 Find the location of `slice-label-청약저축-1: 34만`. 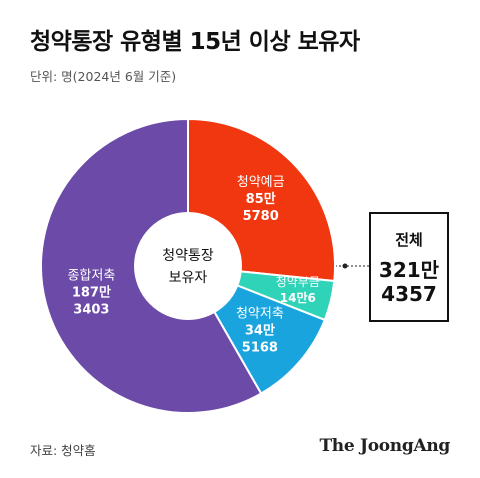

slice-label-청약저축-1: 34만 is located at coordinates (260, 331).